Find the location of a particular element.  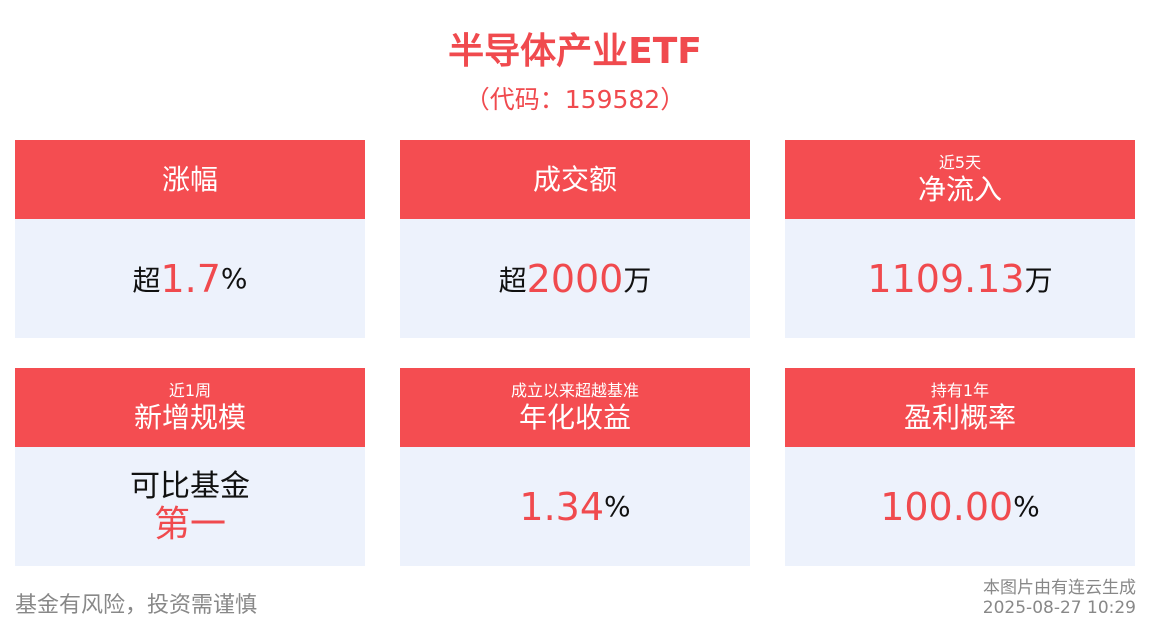

card-header: 近1周 新增规模 is located at coordinates (190, 407).